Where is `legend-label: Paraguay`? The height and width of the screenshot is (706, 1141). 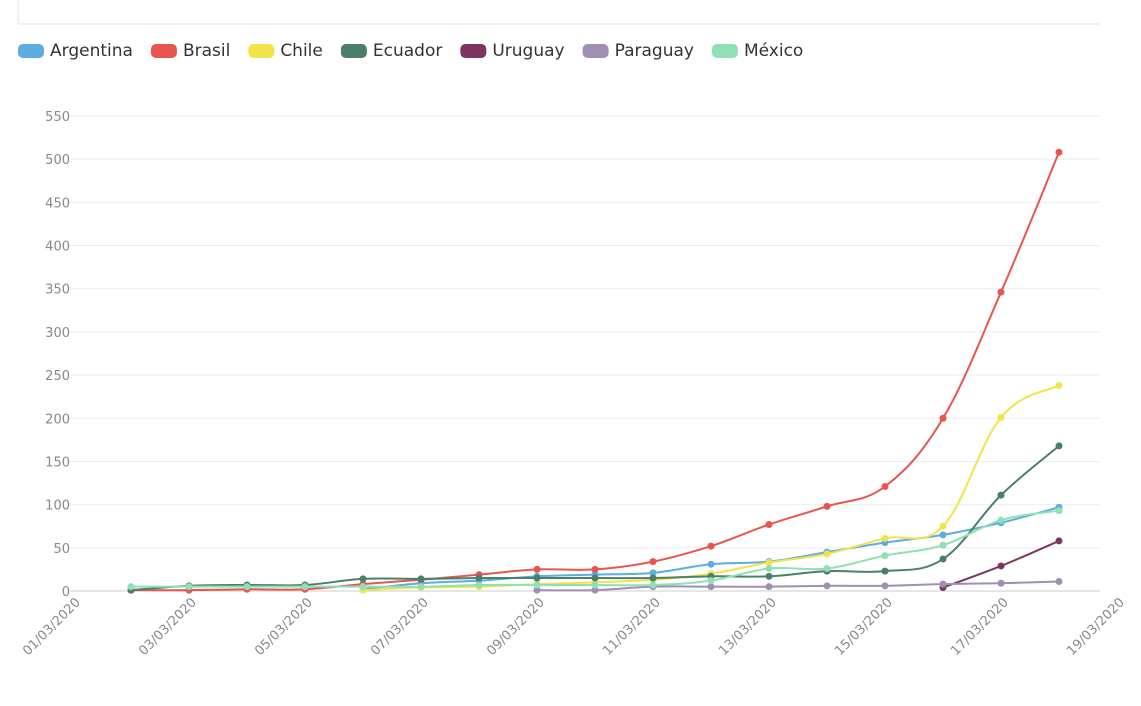
legend-label: Paraguay is located at coordinates (654, 51).